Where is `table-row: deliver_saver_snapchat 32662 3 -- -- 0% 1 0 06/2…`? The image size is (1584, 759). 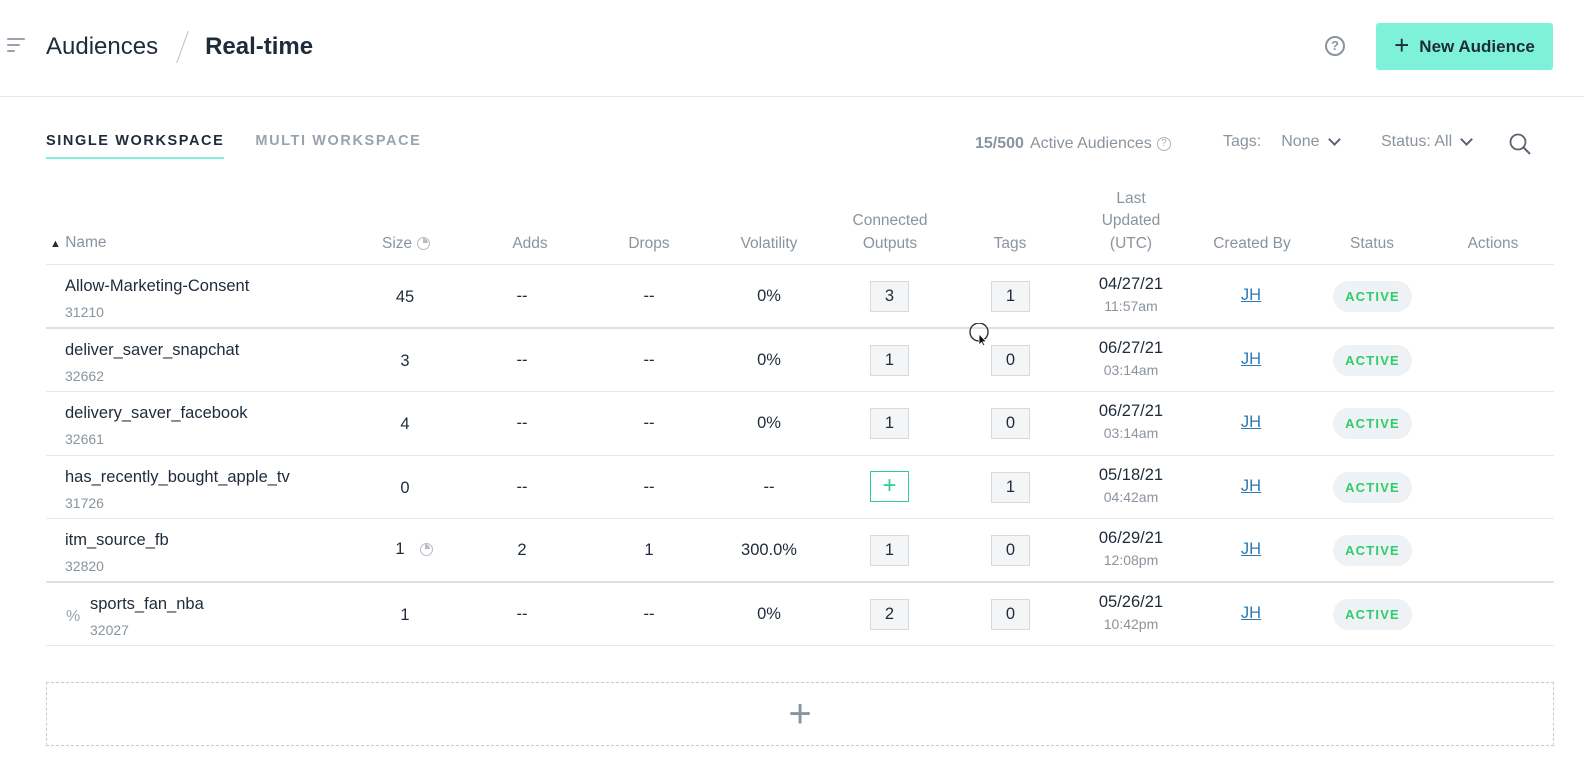
table-row: deliver_saver_snapchat 32662 3 -- -- 0% 1 0 06/2… is located at coordinates (800, 360).